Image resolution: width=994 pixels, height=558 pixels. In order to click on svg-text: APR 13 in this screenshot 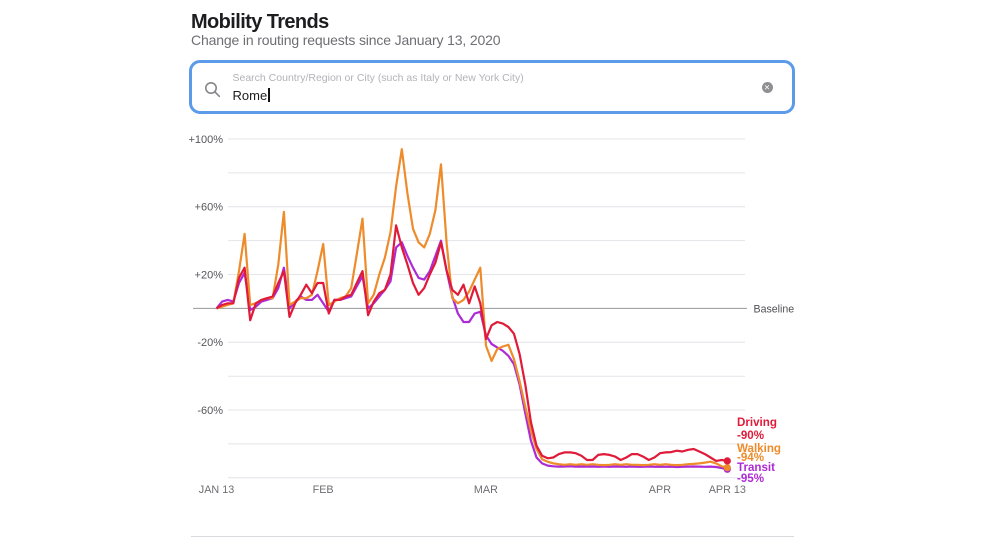, I will do `click(727, 490)`.